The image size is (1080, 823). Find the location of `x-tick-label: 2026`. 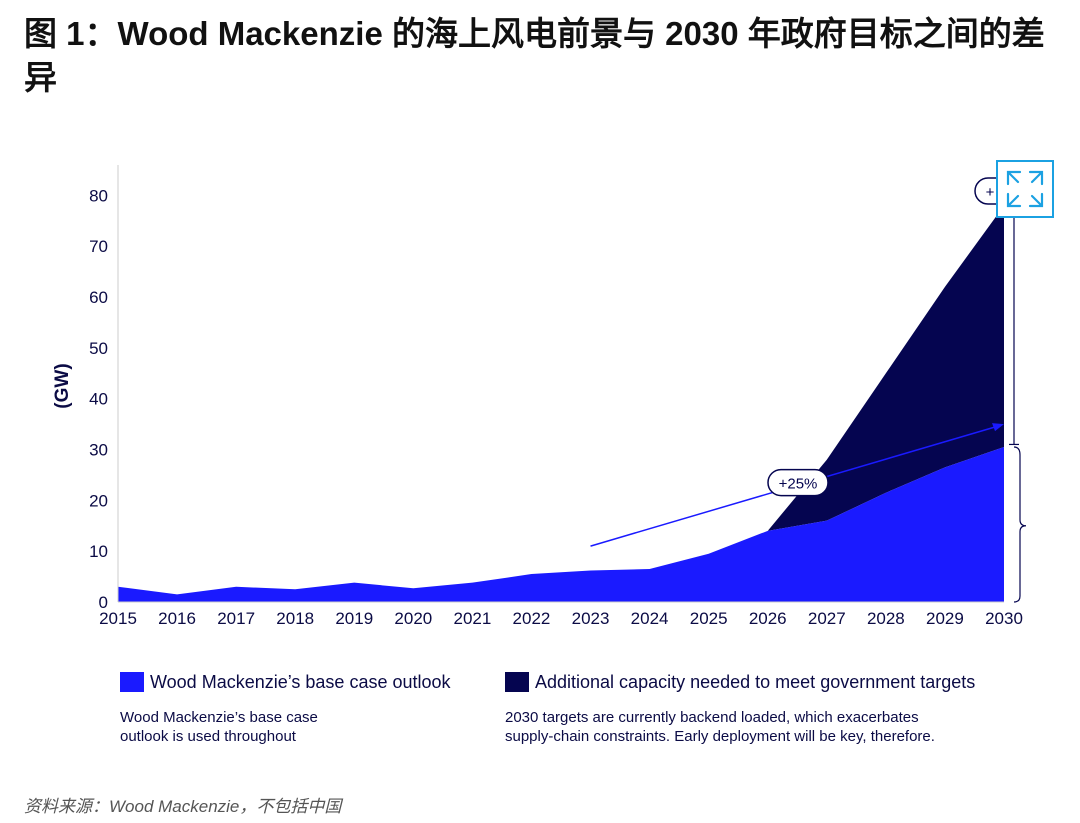

x-tick-label: 2026 is located at coordinates (768, 618).